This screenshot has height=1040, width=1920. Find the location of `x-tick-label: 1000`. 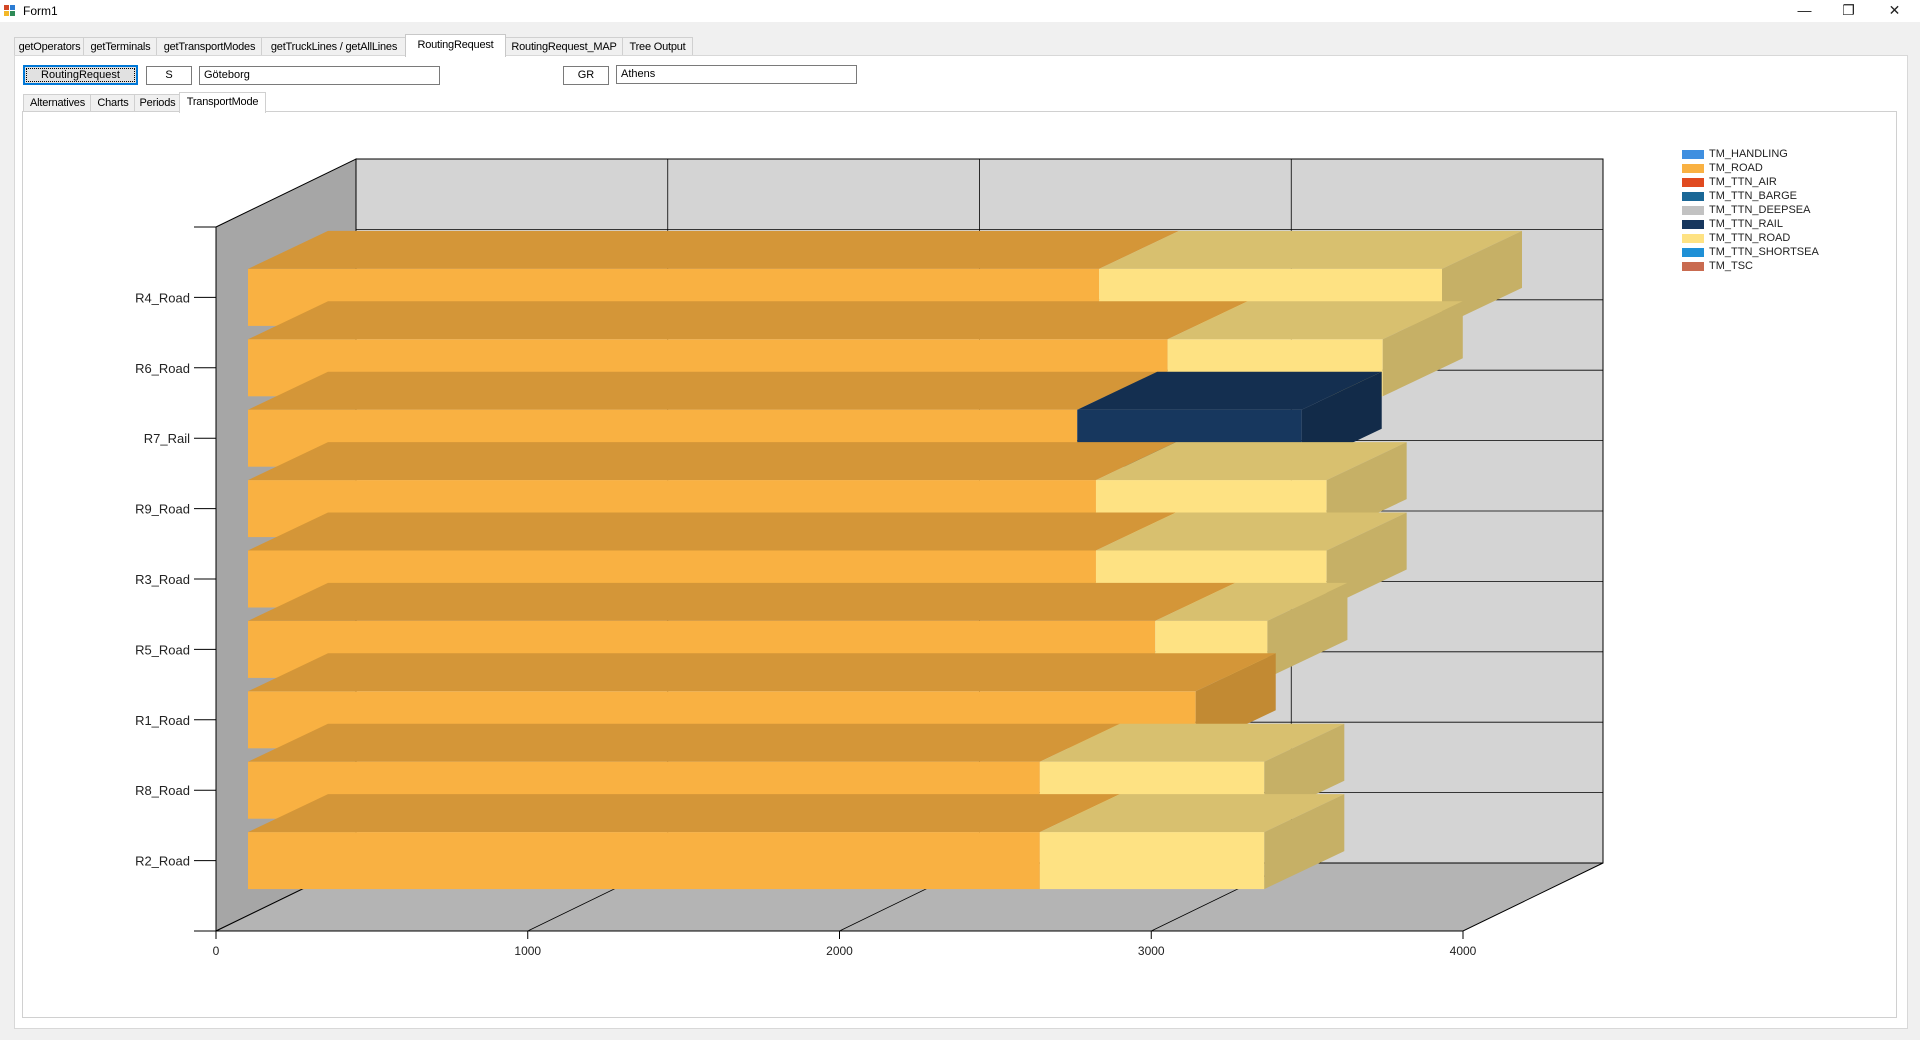

x-tick-label: 1000 is located at coordinates (527, 951).